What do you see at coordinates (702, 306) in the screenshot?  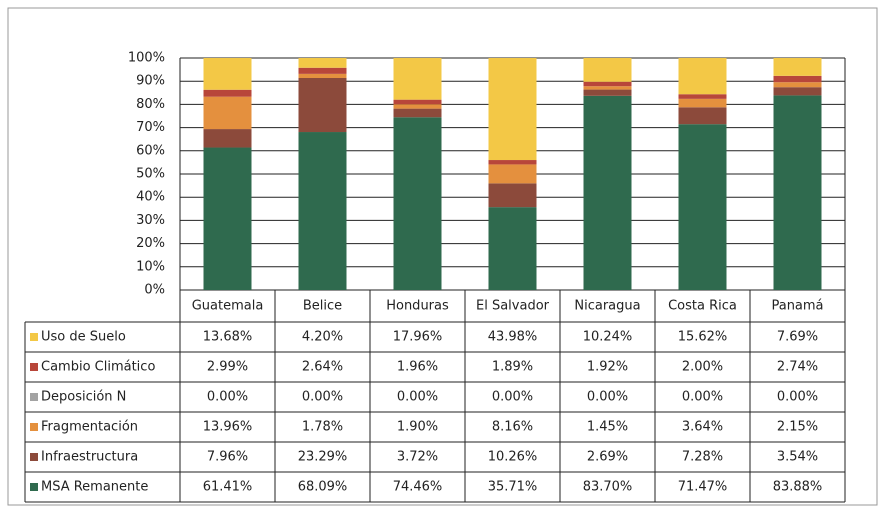 I see `x-tick-label: Costa Rica` at bounding box center [702, 306].